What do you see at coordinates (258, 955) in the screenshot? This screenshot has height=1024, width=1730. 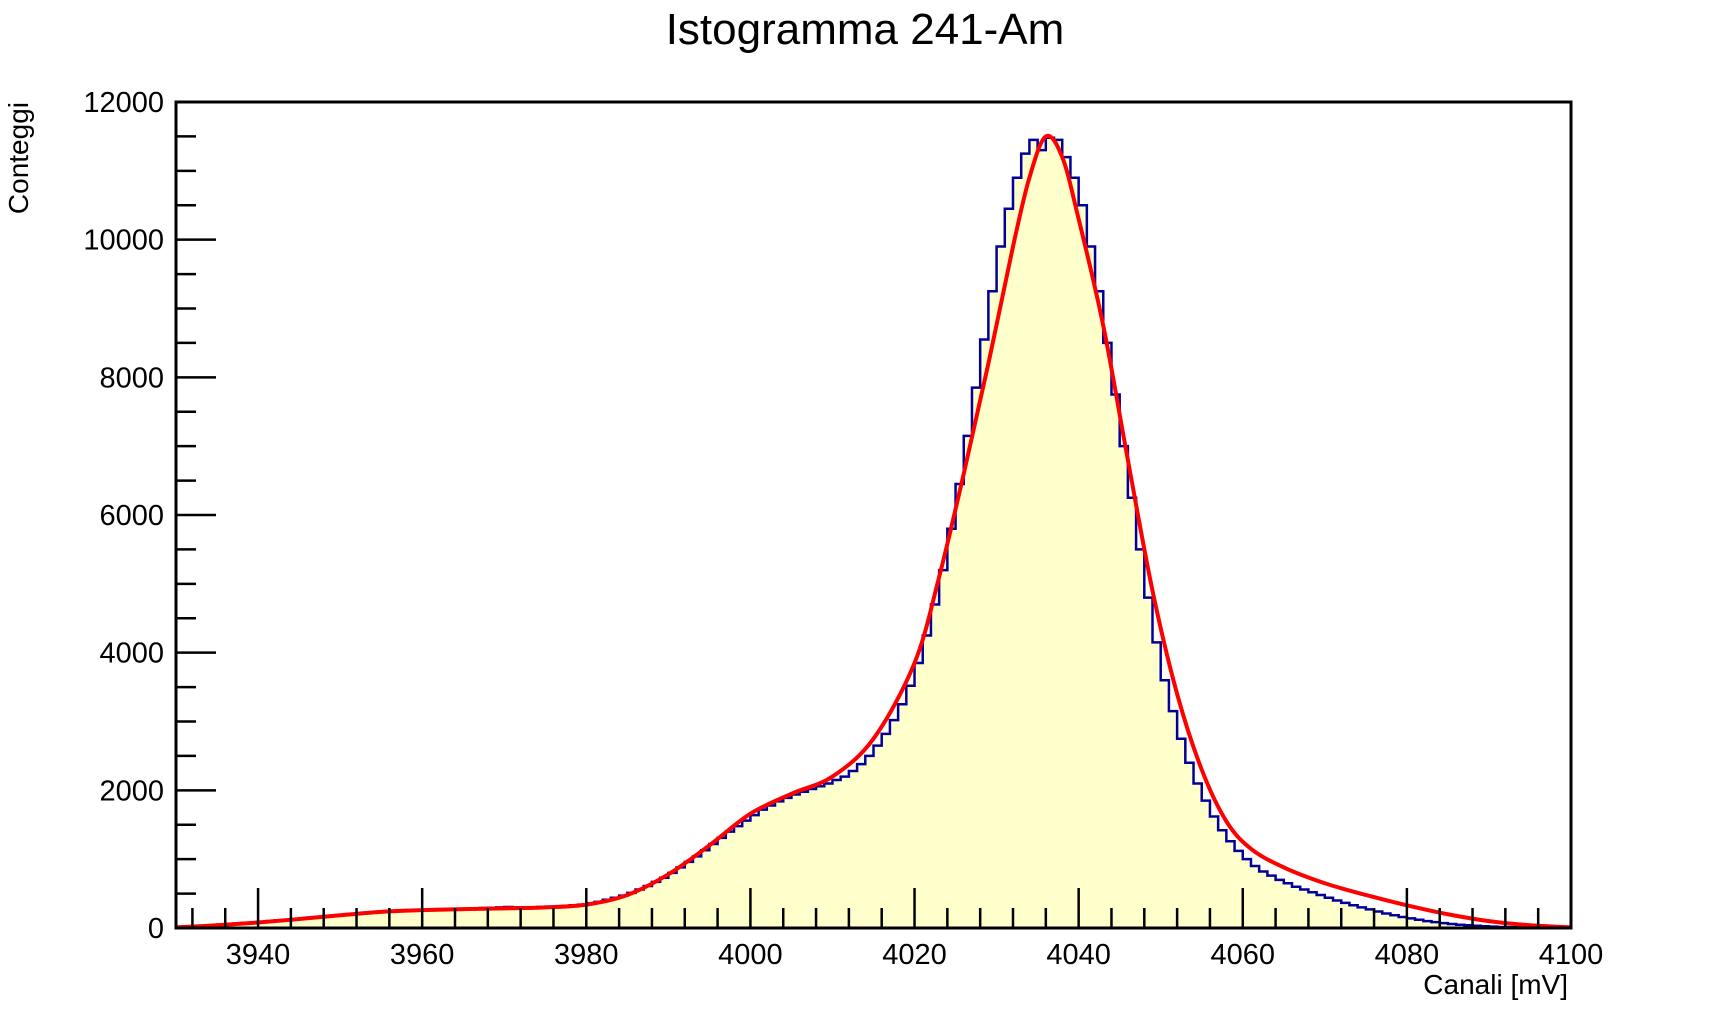 I see `x-tick-label: 3940` at bounding box center [258, 955].